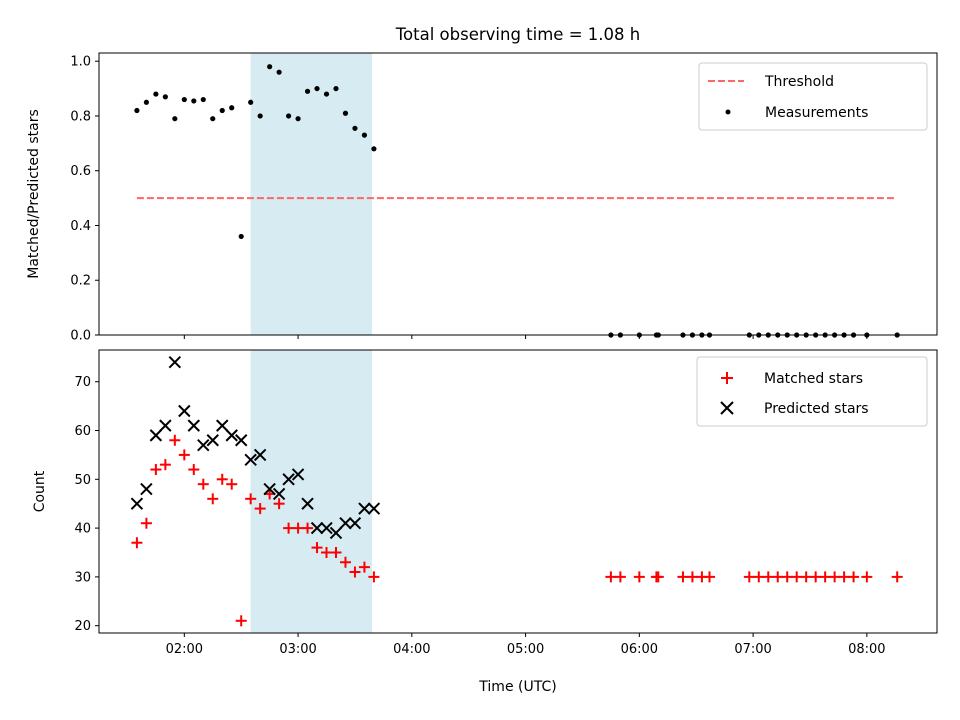 This screenshot has height=720, width=960. What do you see at coordinates (816, 113) in the screenshot?
I see `legend-measurements-label: Measurements` at bounding box center [816, 113].